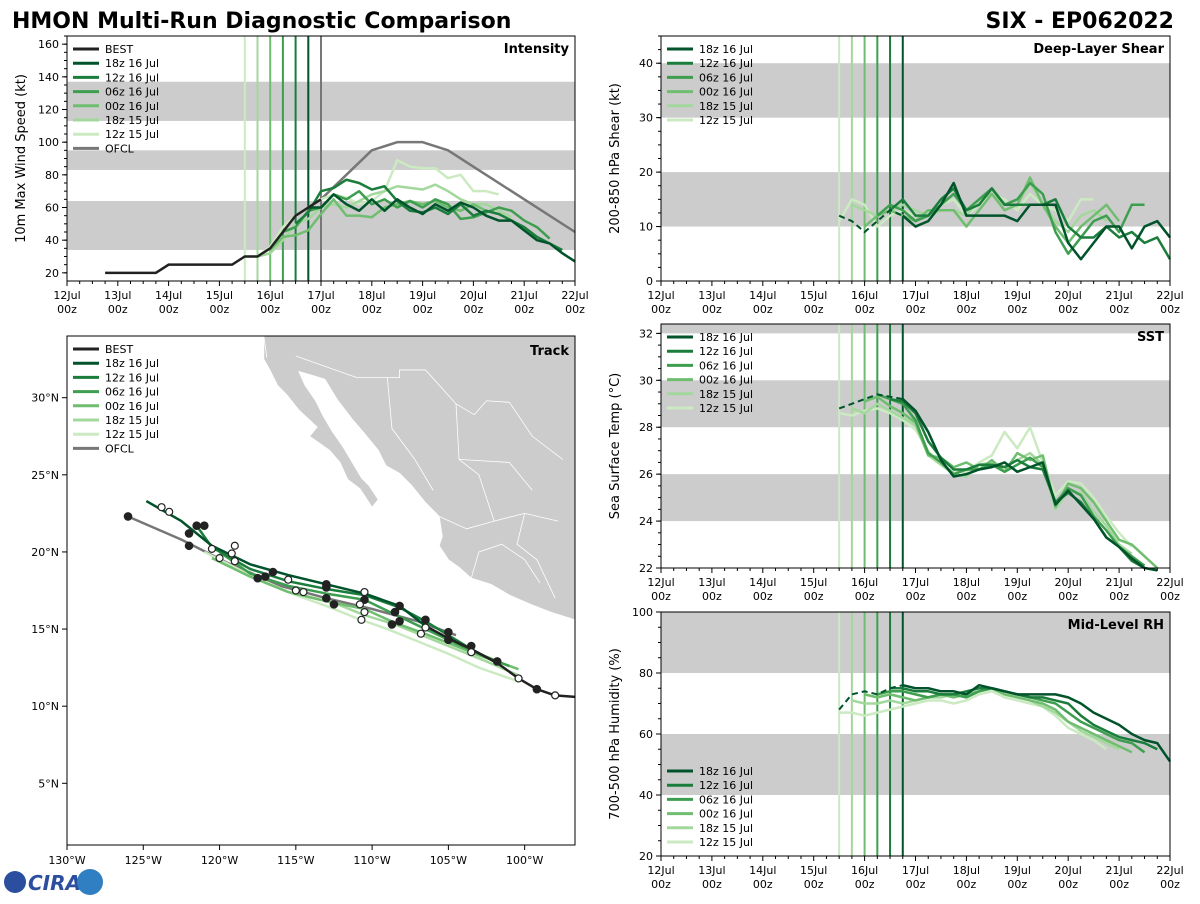  What do you see at coordinates (646, 118) in the screenshot?
I see `y-tick-label: 30` at bounding box center [646, 118].